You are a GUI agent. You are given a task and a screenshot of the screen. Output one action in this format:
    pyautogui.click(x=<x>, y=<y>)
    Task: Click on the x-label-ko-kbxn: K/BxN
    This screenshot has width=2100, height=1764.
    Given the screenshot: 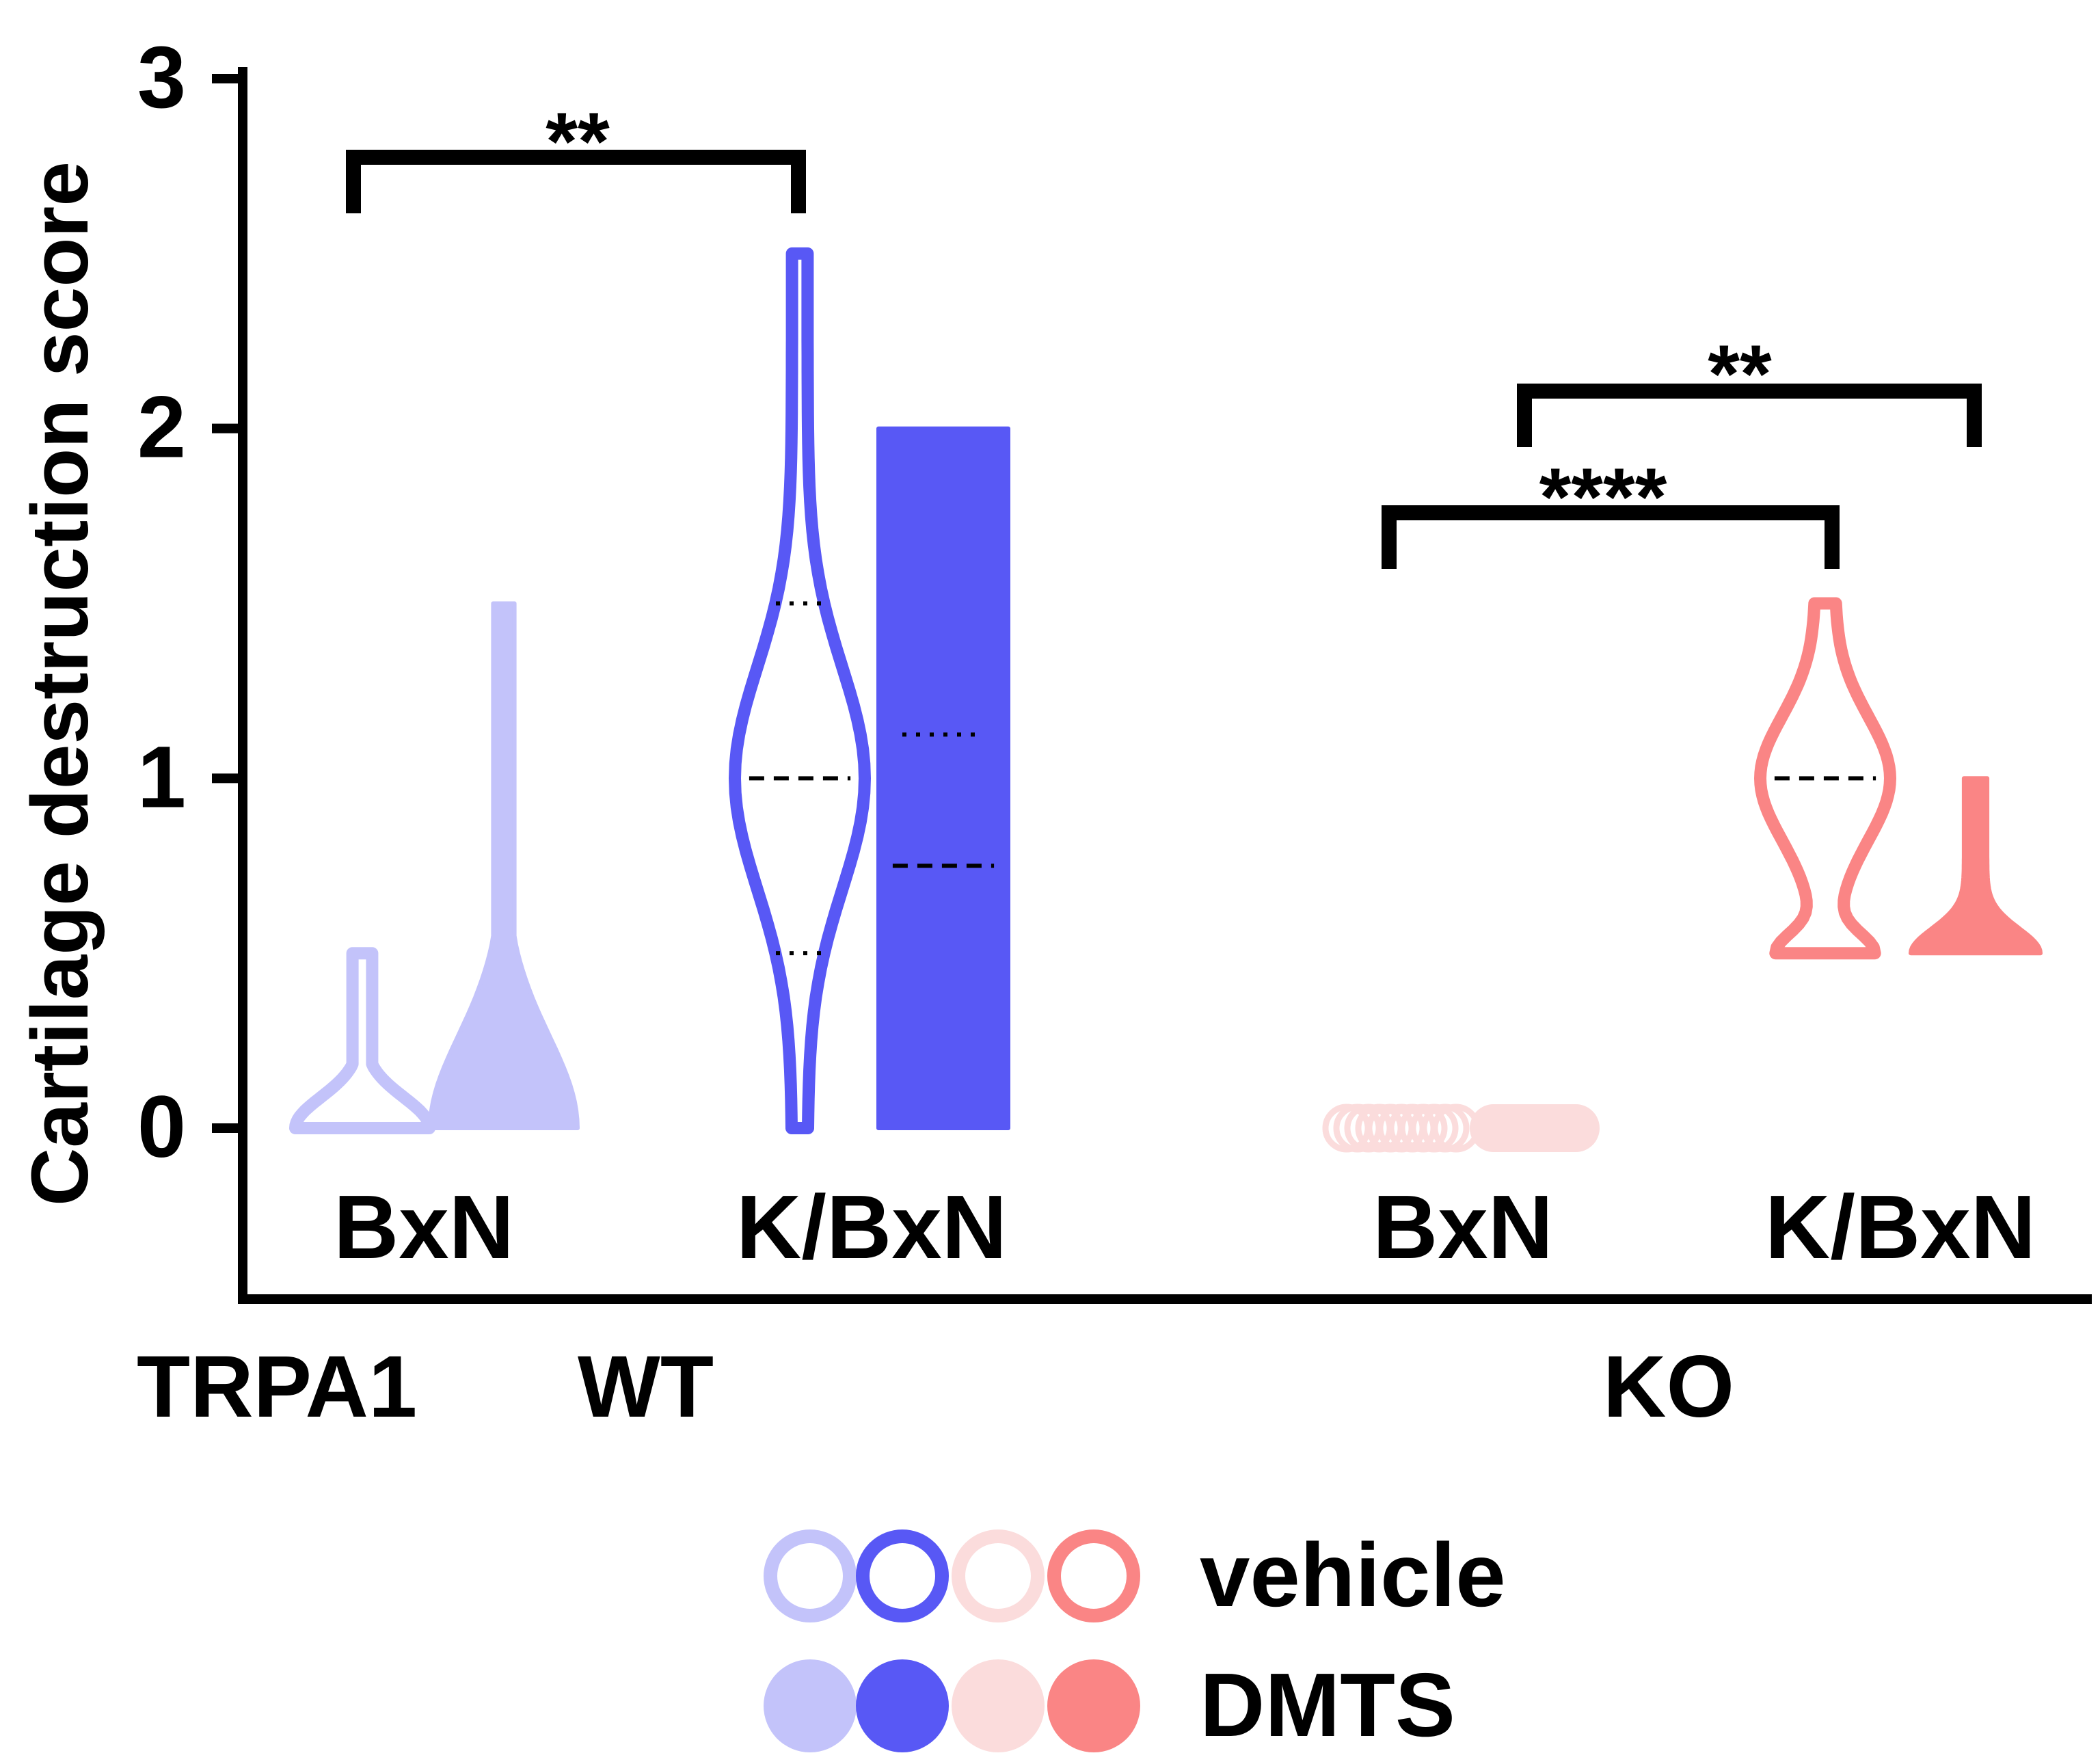 What is the action you would take?
    pyautogui.click(x=1900, y=1227)
    